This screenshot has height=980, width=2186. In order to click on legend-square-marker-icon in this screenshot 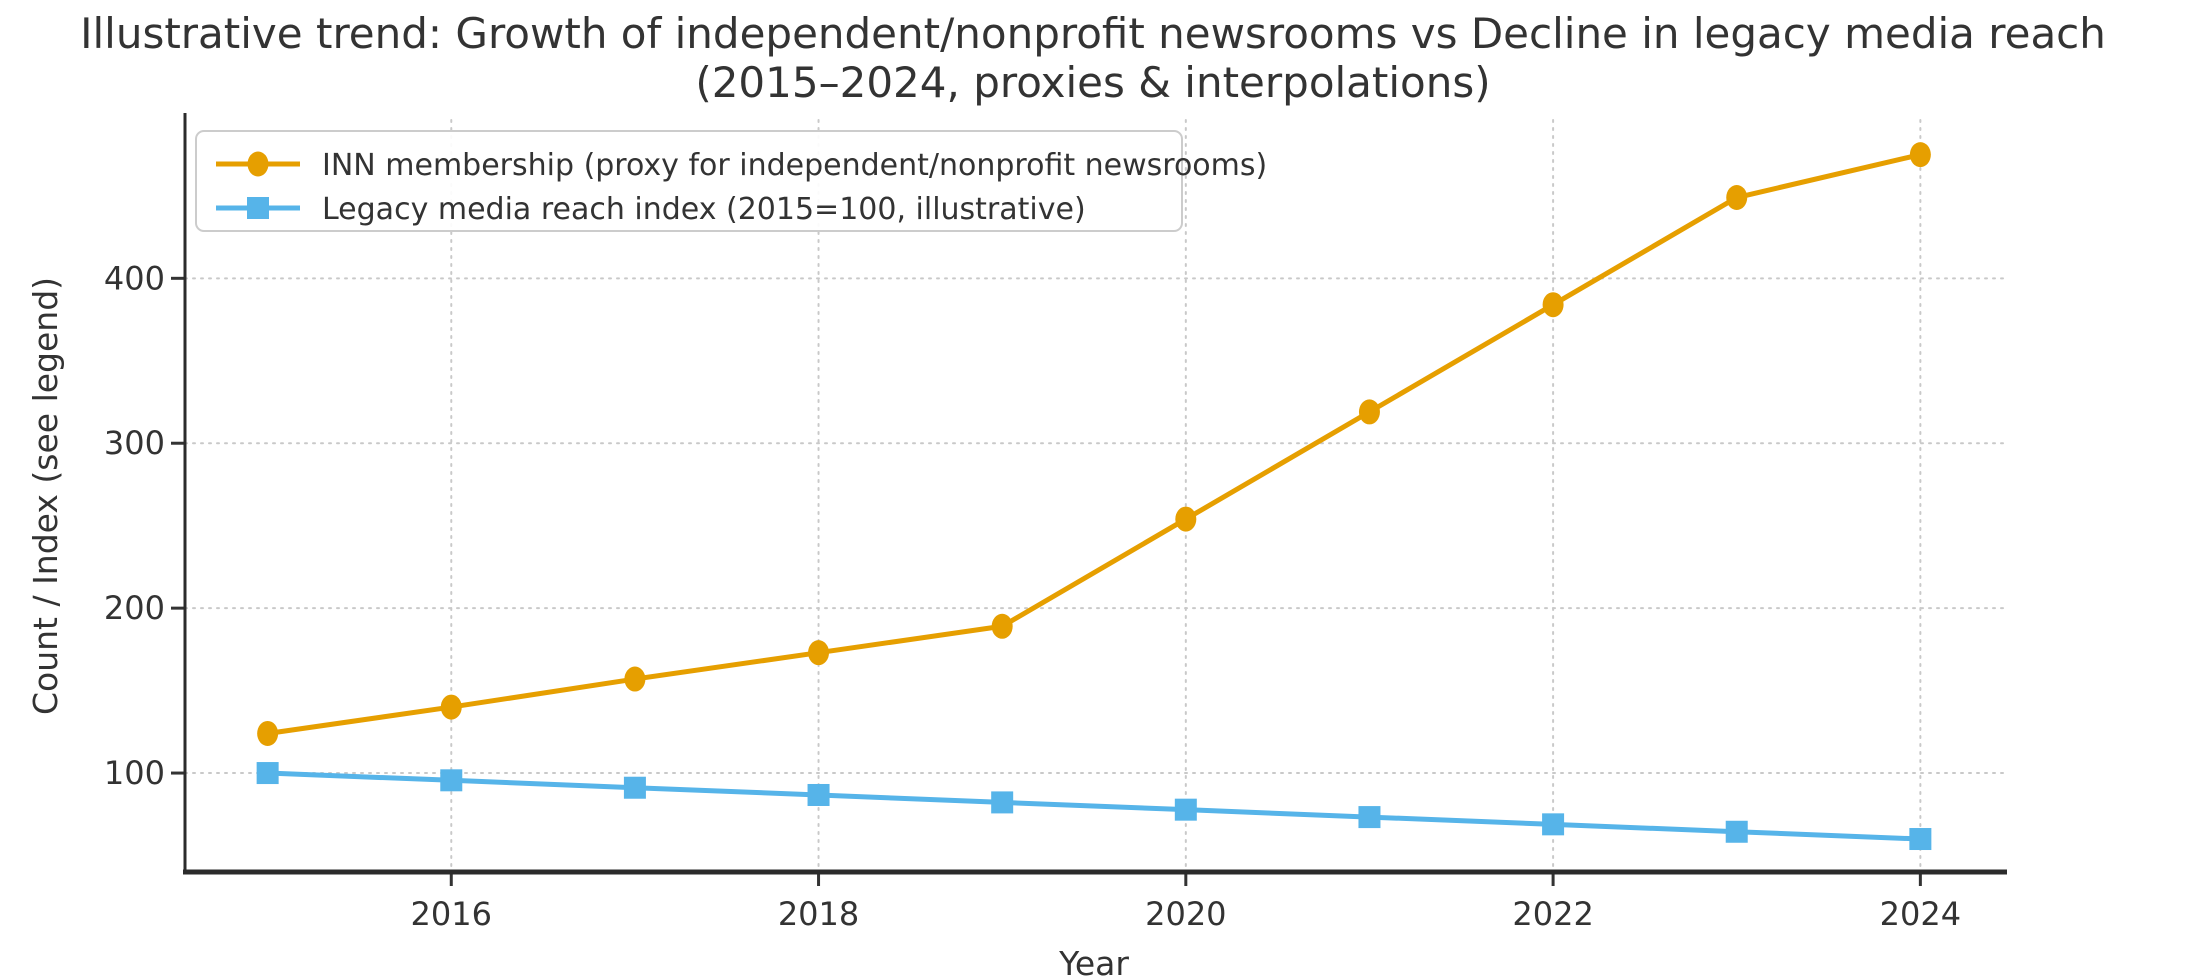, I will do `click(258, 208)`.